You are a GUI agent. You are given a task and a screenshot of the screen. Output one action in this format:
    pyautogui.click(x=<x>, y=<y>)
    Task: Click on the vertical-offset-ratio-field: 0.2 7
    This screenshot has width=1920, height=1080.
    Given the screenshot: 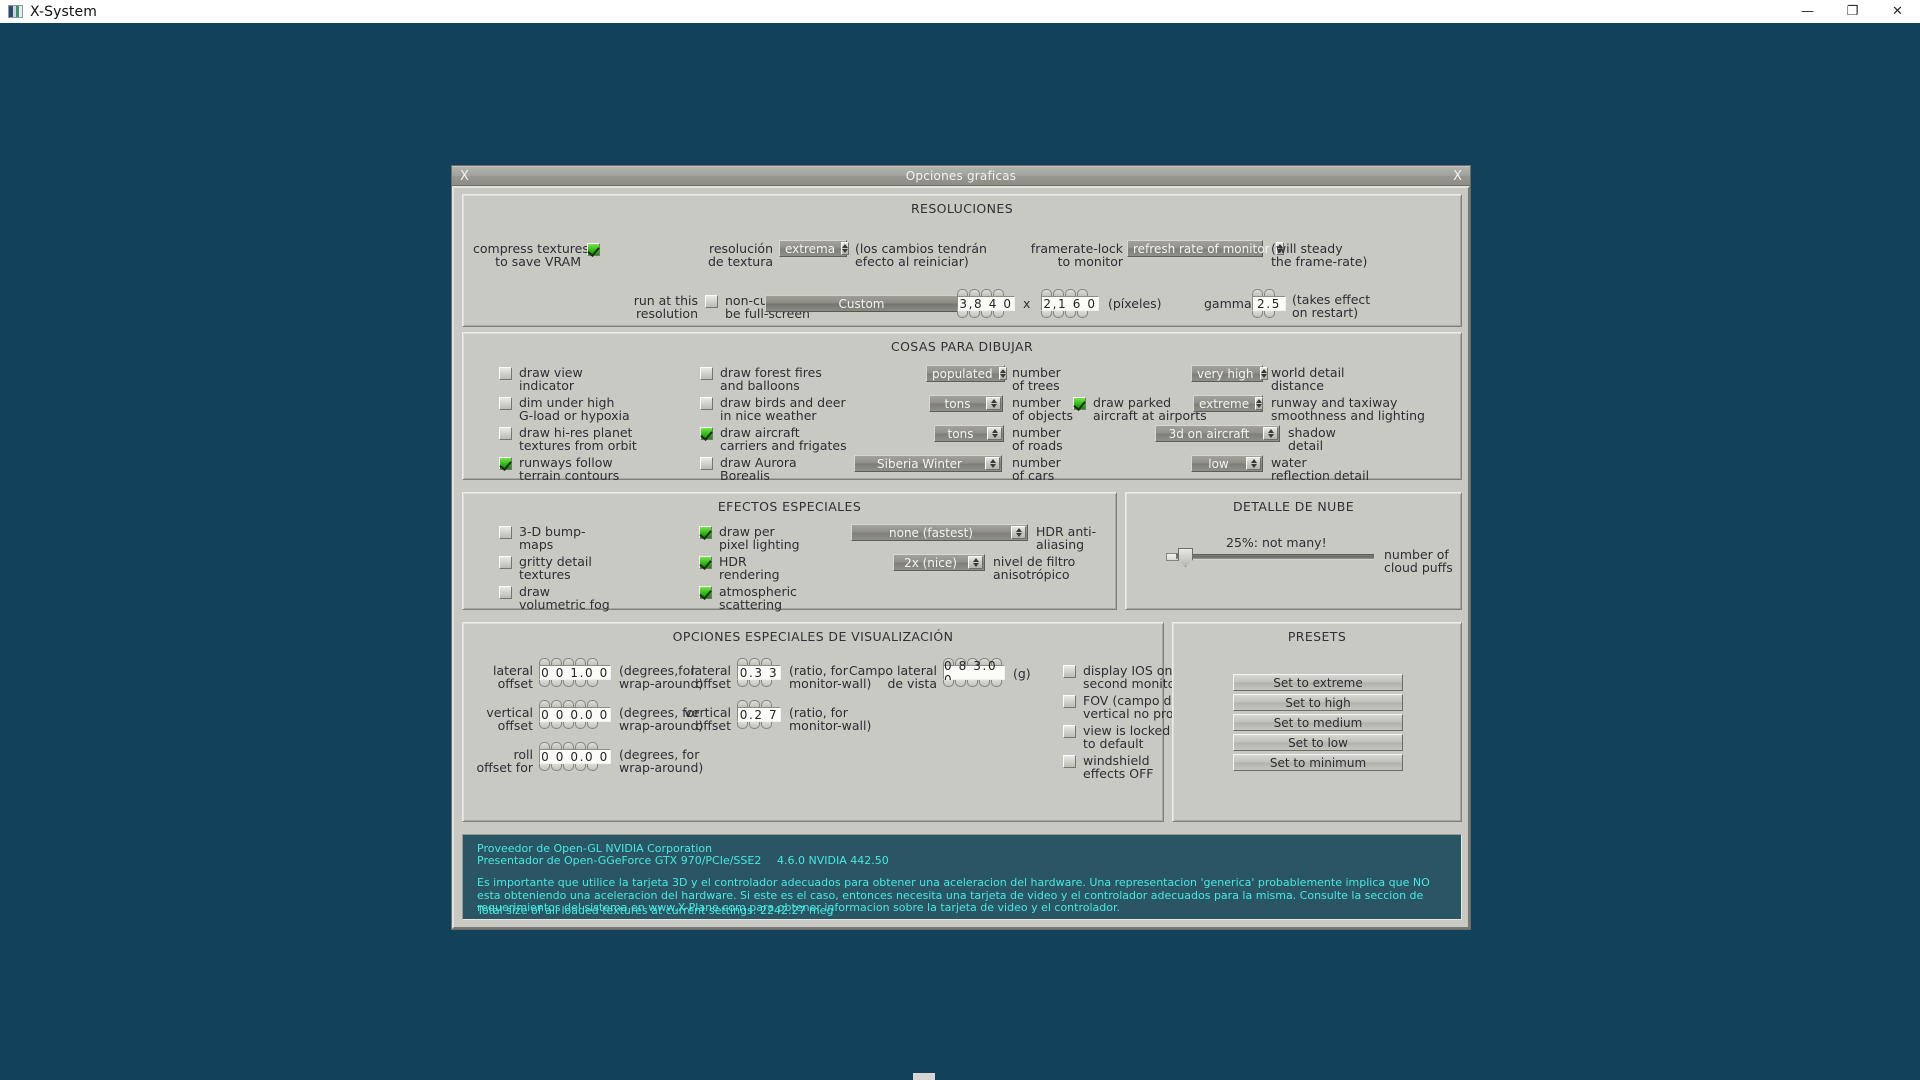 What is the action you would take?
    pyautogui.click(x=759, y=714)
    